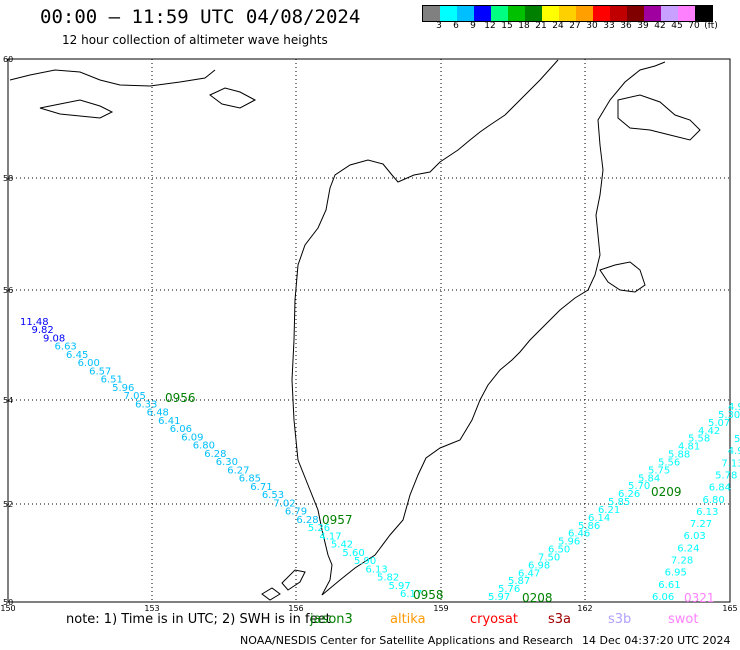 The width and height of the screenshot is (740, 650). Describe the element at coordinates (519, 581) in the screenshot. I see `wave-height-value: 5.87` at that location.